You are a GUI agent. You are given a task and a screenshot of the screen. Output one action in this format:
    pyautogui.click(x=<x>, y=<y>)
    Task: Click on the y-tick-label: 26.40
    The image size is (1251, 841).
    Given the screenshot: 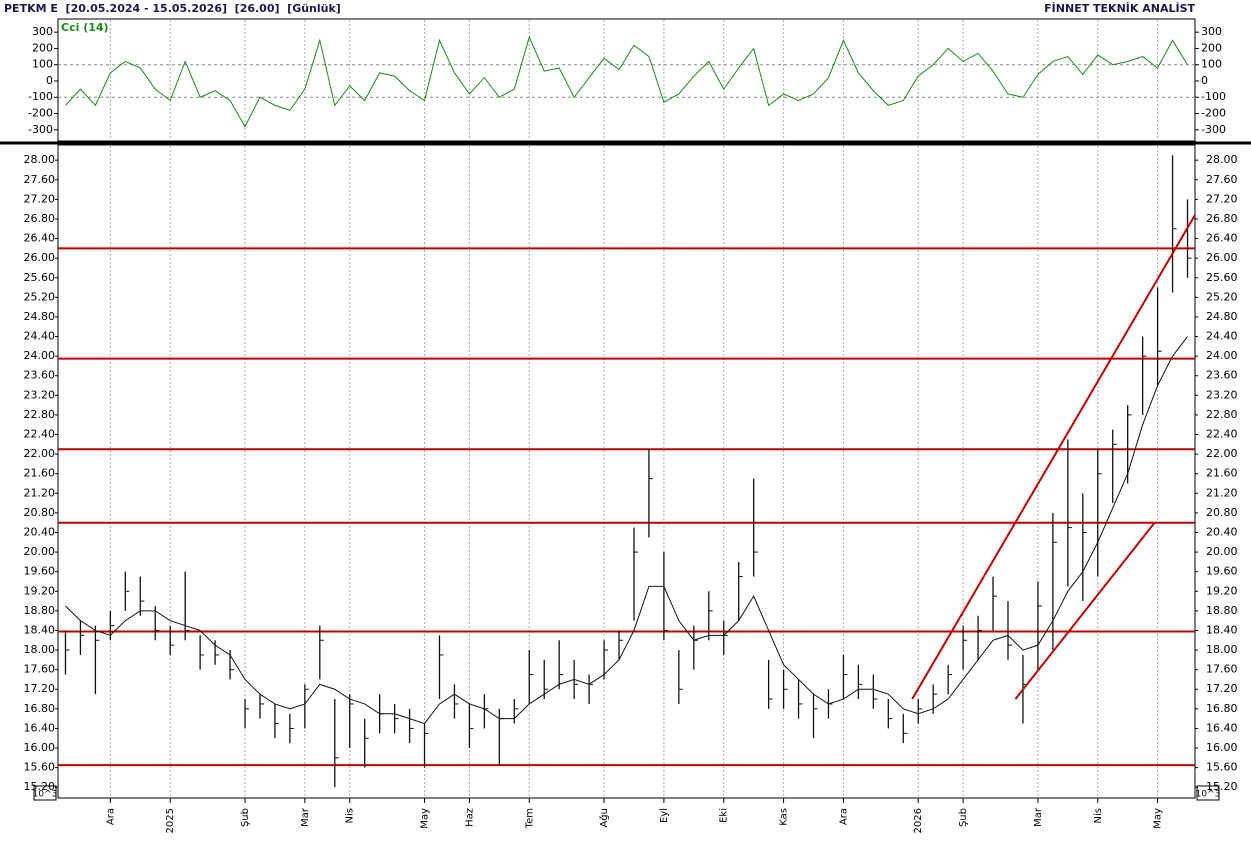 What is the action you would take?
    pyautogui.click(x=1222, y=238)
    